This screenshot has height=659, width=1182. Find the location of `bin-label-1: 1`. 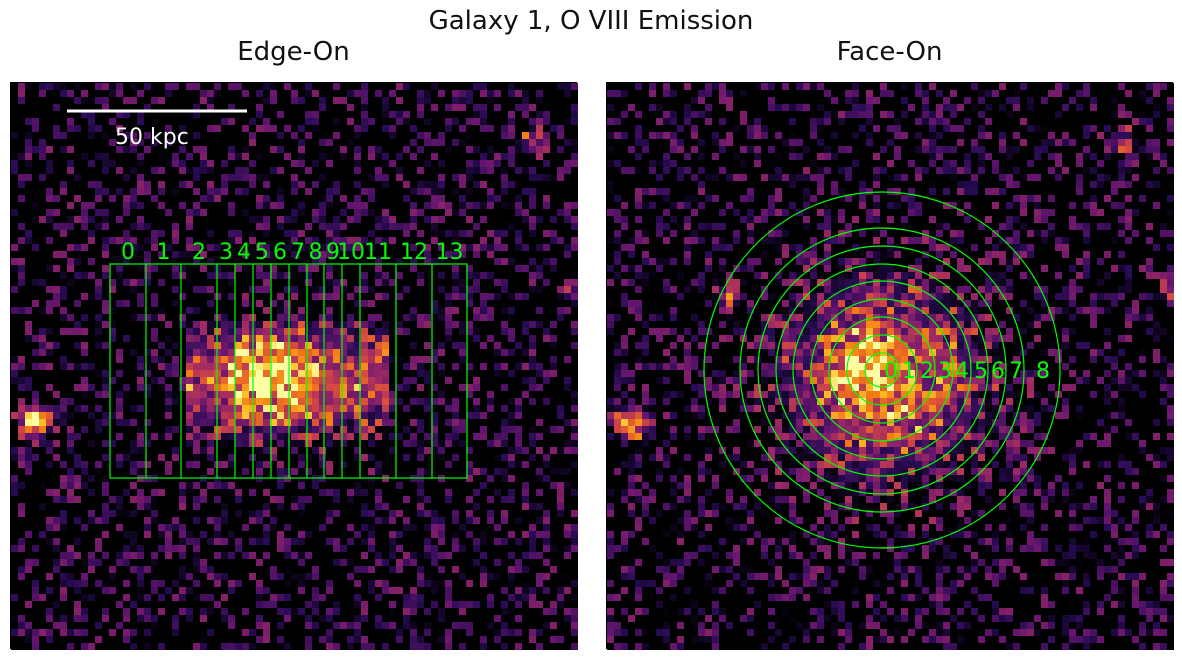

bin-label-1: 1 is located at coordinates (164, 252).